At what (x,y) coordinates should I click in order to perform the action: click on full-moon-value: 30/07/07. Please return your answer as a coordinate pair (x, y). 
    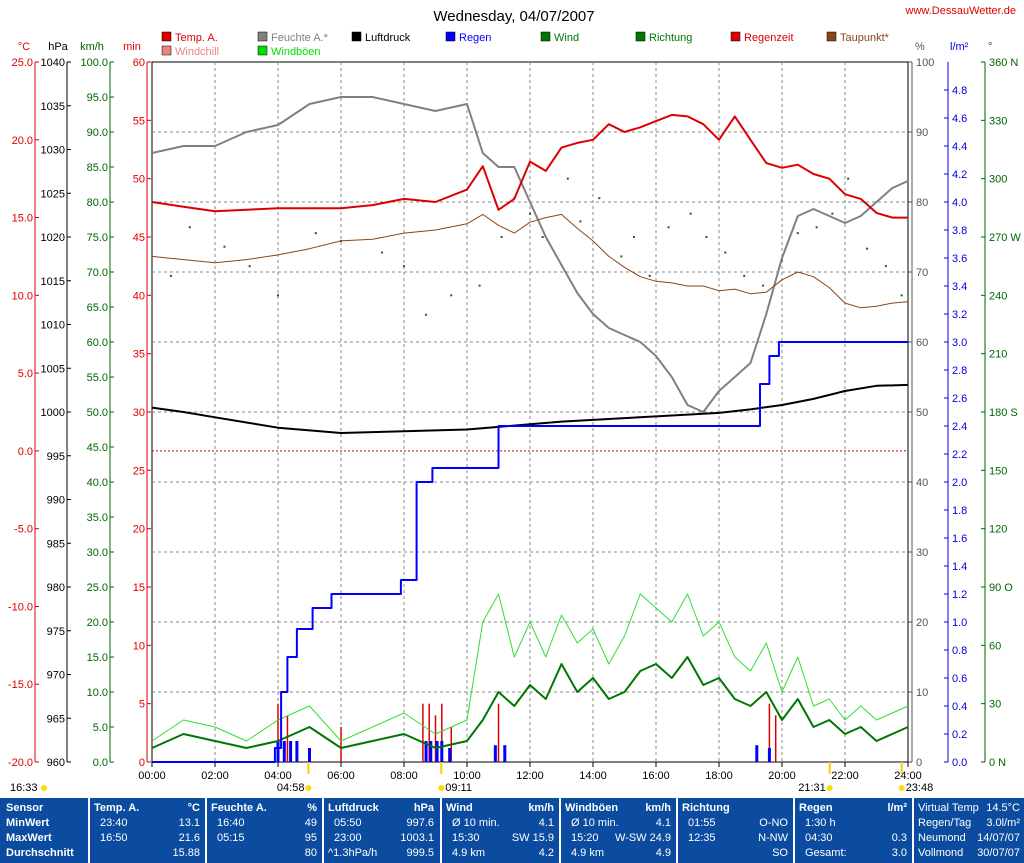
    Looking at the image, I should click on (998, 853).